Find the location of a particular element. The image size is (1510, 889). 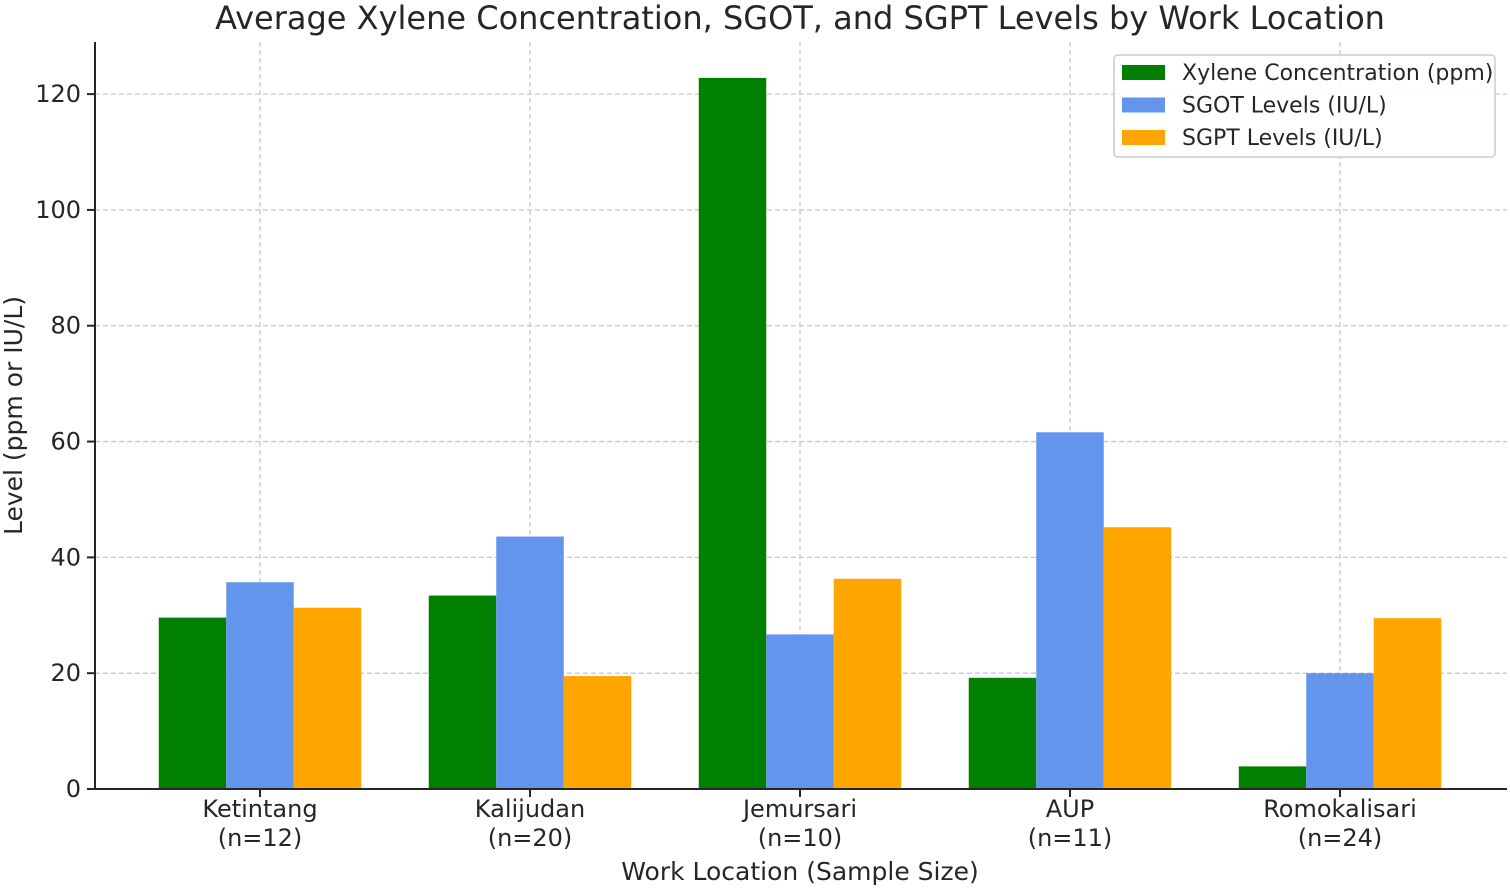

x-axis-label: Work Location (Sample Size) is located at coordinates (799, 871).